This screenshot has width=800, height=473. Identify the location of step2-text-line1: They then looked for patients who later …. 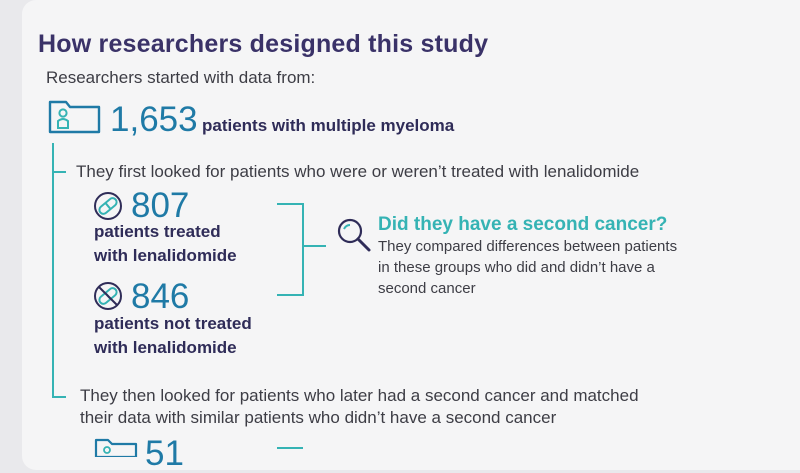
(359, 395).